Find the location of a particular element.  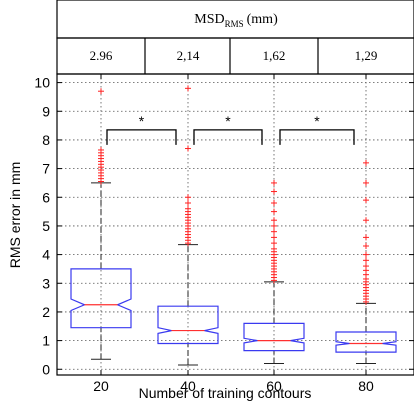

y-tick-label: 4 is located at coordinates (46, 255).